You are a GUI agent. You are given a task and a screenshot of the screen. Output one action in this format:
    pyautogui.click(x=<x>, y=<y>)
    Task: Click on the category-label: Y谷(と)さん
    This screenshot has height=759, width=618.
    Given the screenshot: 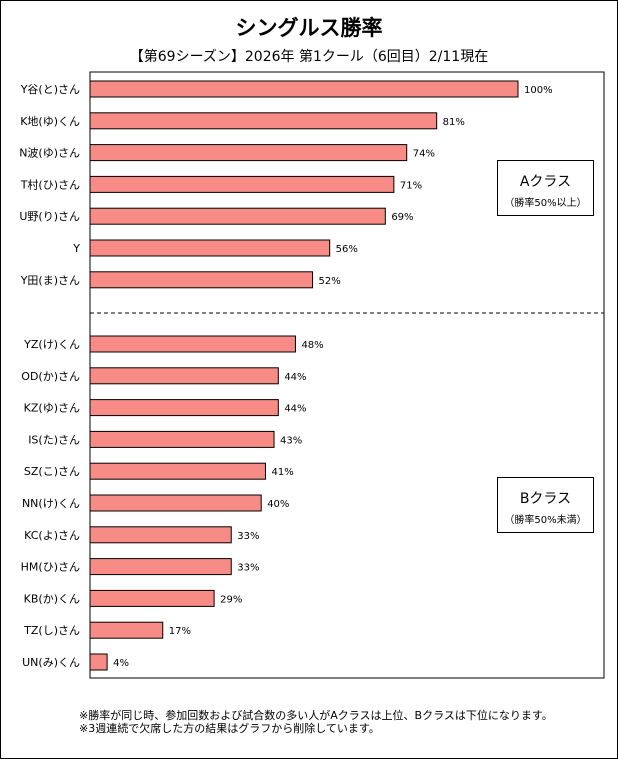 What is the action you would take?
    pyautogui.click(x=50, y=89)
    